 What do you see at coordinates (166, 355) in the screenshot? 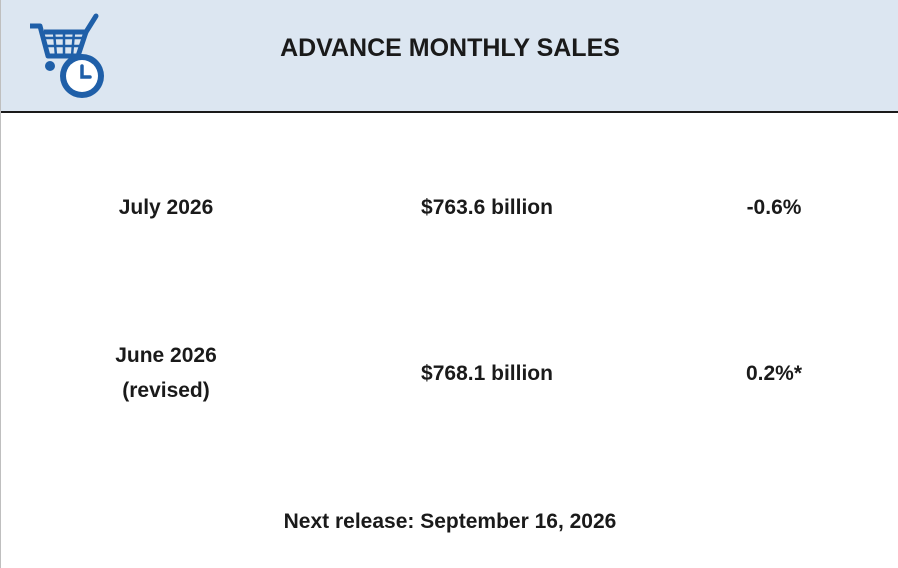
I see `period-line: June 2026` at bounding box center [166, 355].